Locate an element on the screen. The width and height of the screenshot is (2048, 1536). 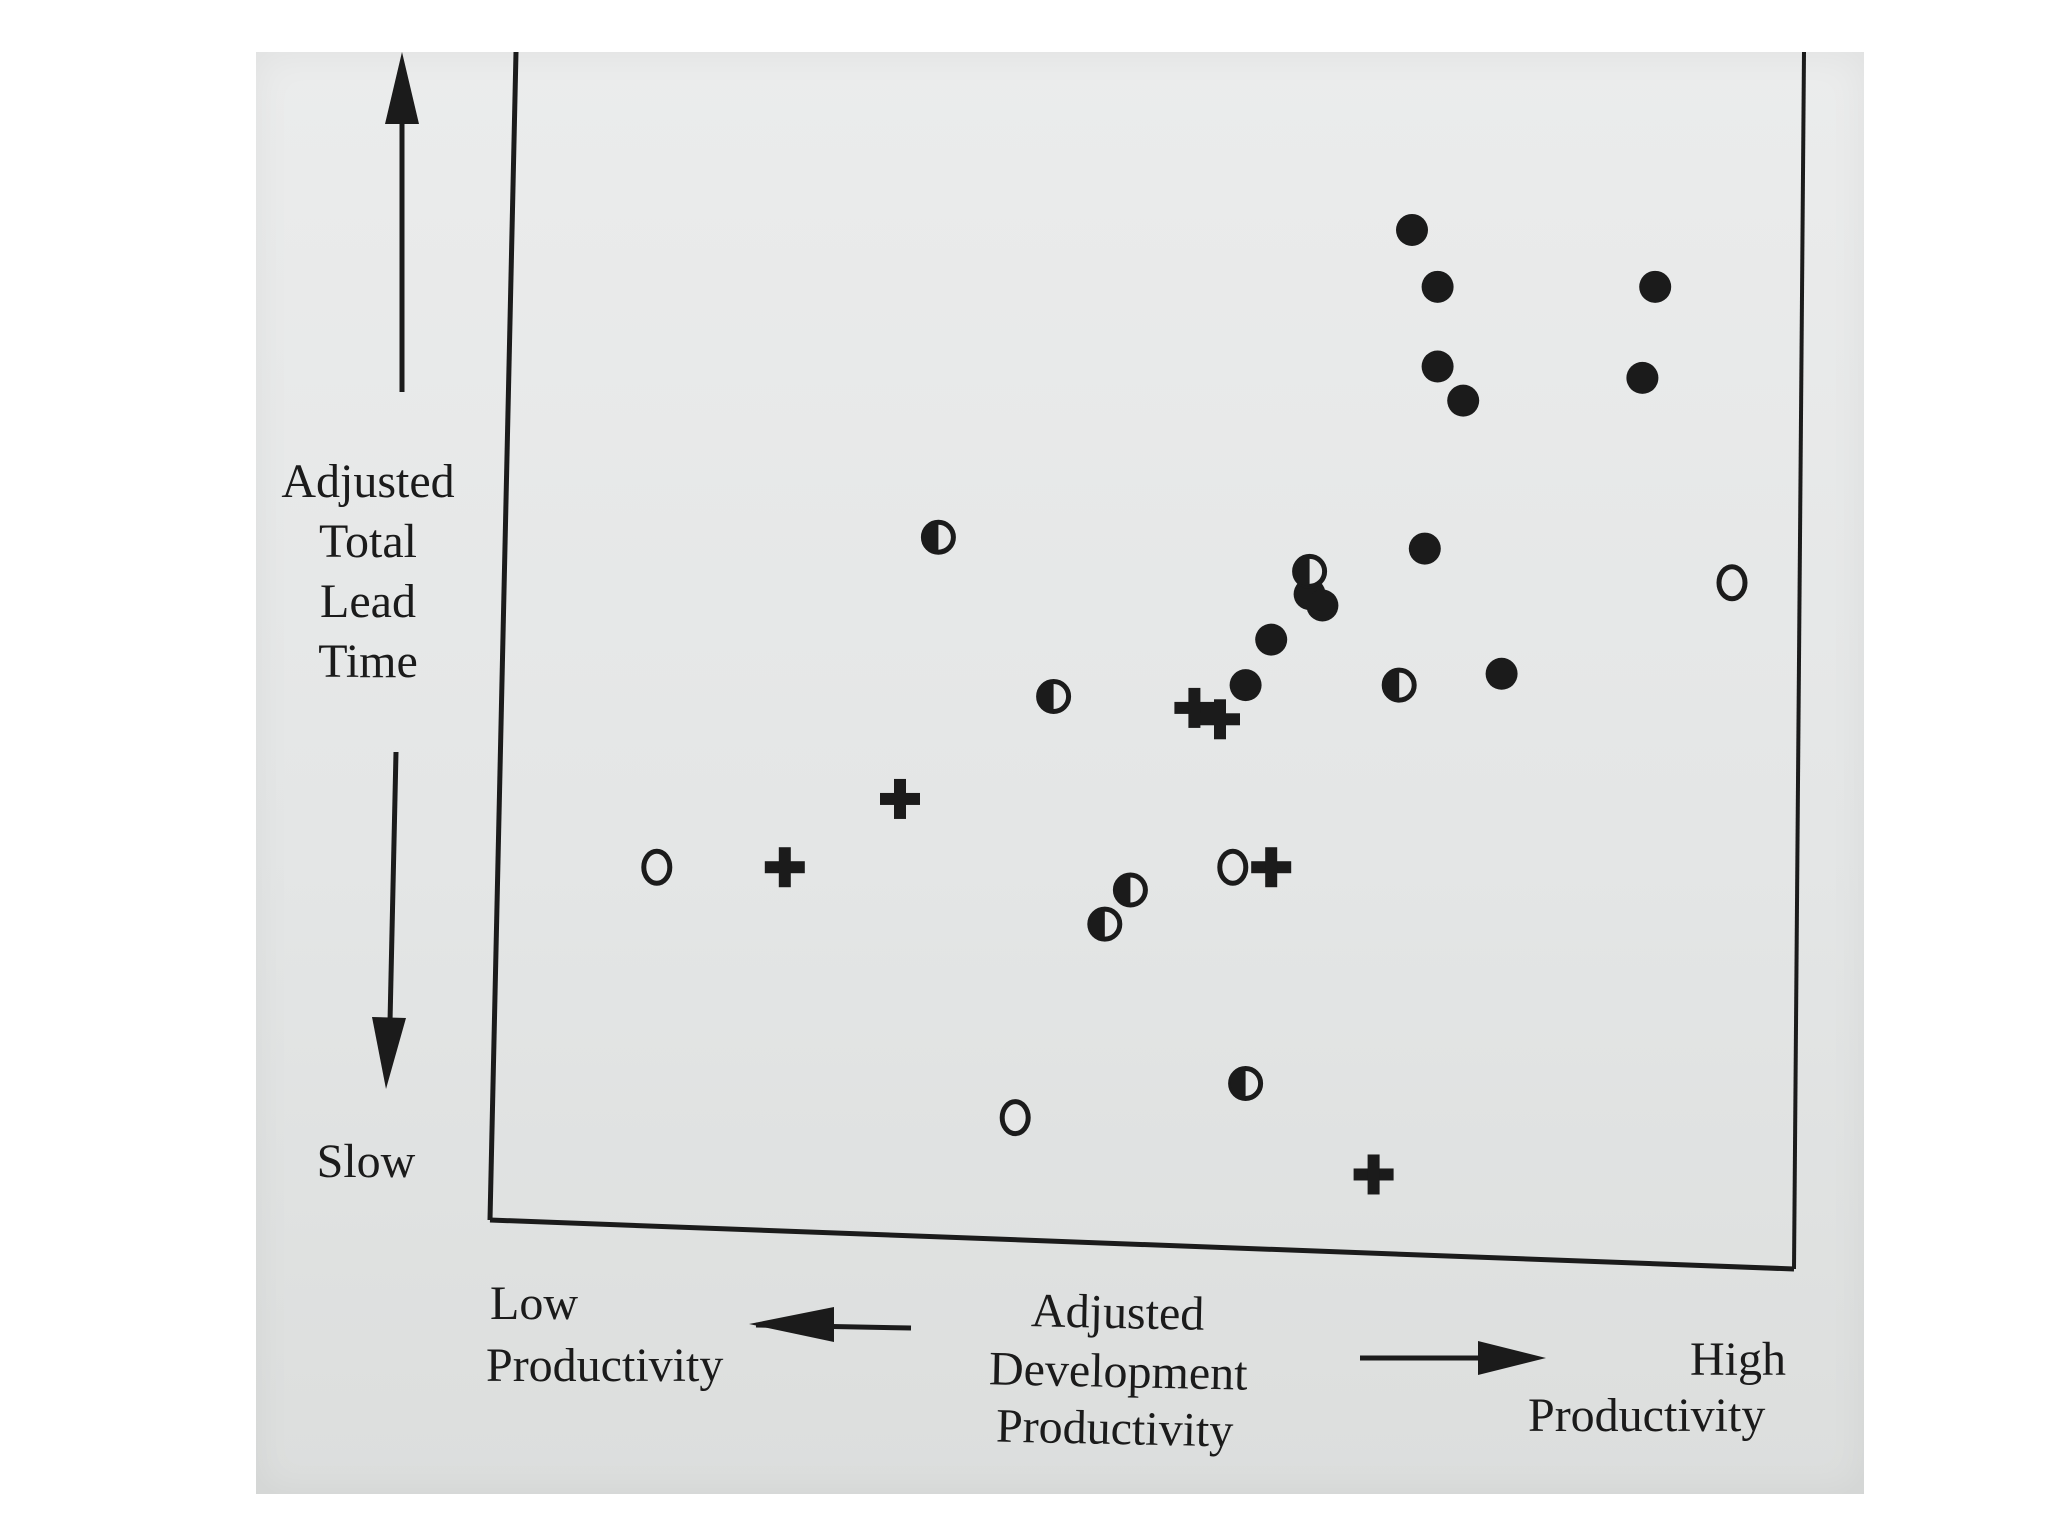
y-axis-label-line-2: Total is located at coordinates (368, 541).